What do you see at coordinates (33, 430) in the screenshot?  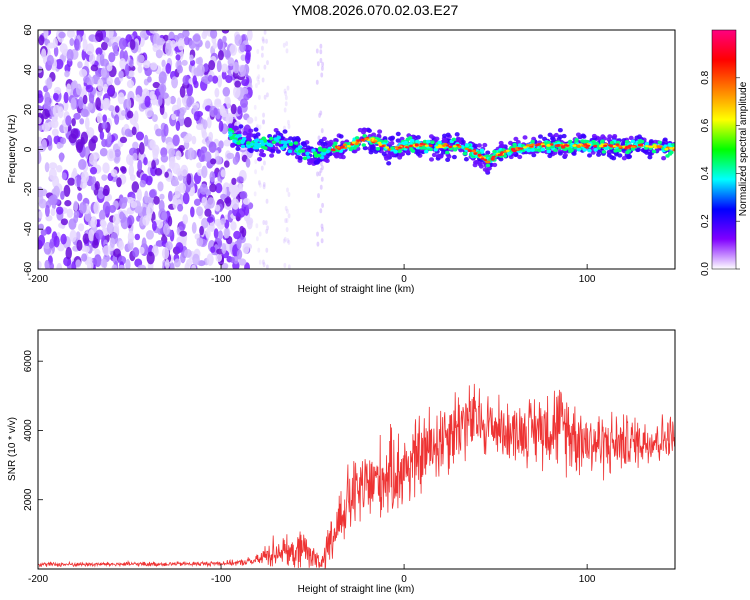 I see `snr-y-ticks: 6000 4000 2000` at bounding box center [33, 430].